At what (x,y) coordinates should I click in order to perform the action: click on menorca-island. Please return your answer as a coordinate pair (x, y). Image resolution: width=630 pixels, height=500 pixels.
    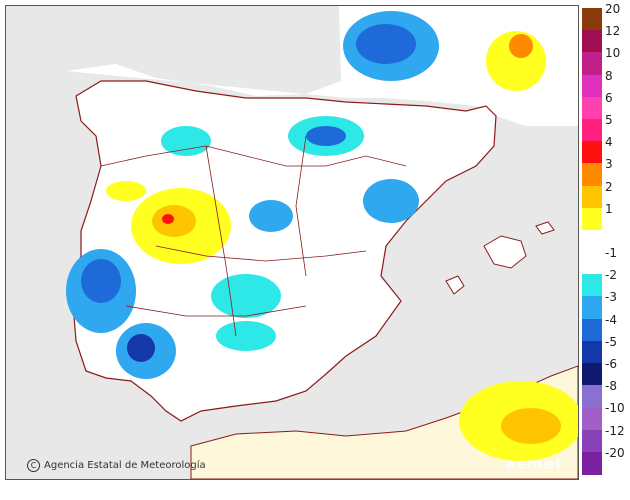
    Looking at the image, I should click on (545, 228).